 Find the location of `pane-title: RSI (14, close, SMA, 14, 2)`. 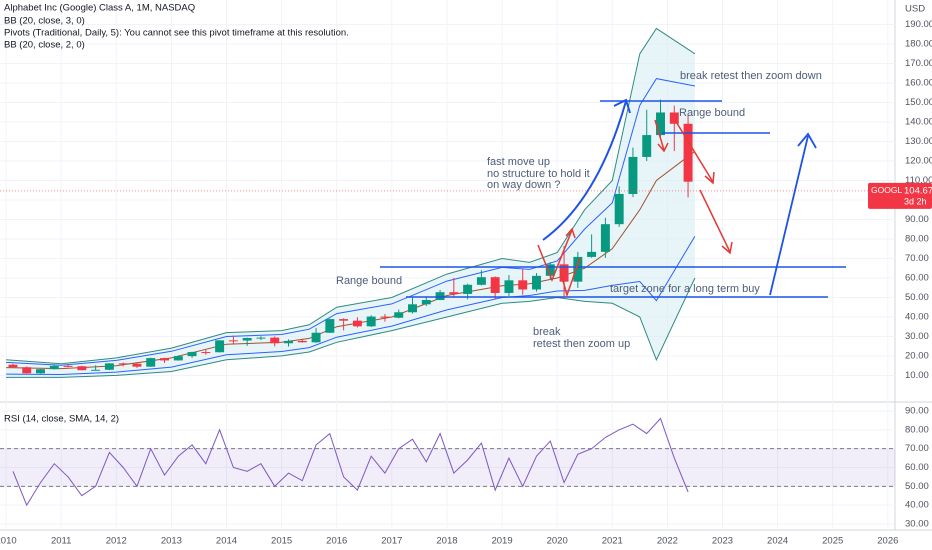

pane-title: RSI (14, close, SMA, 14, 2) is located at coordinates (61, 419).